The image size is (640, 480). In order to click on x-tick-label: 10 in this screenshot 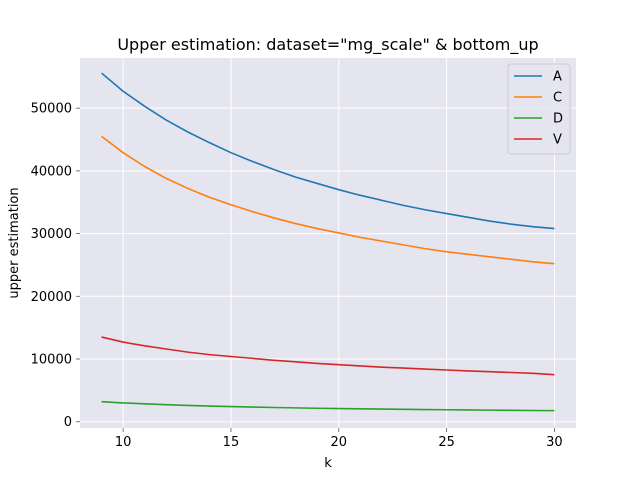, I will do `click(123, 442)`.